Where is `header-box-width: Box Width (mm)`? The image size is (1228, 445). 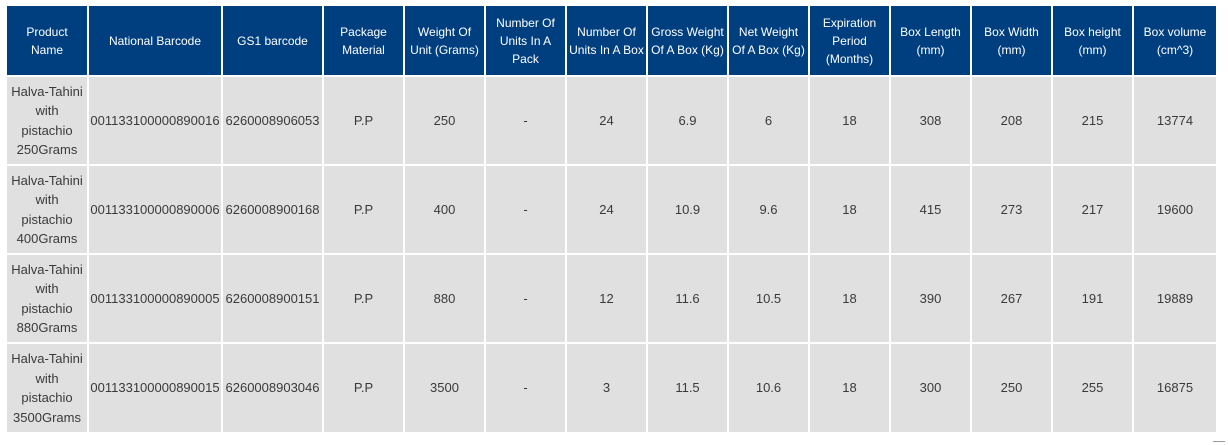 header-box-width: Box Width (mm) is located at coordinates (1012, 41).